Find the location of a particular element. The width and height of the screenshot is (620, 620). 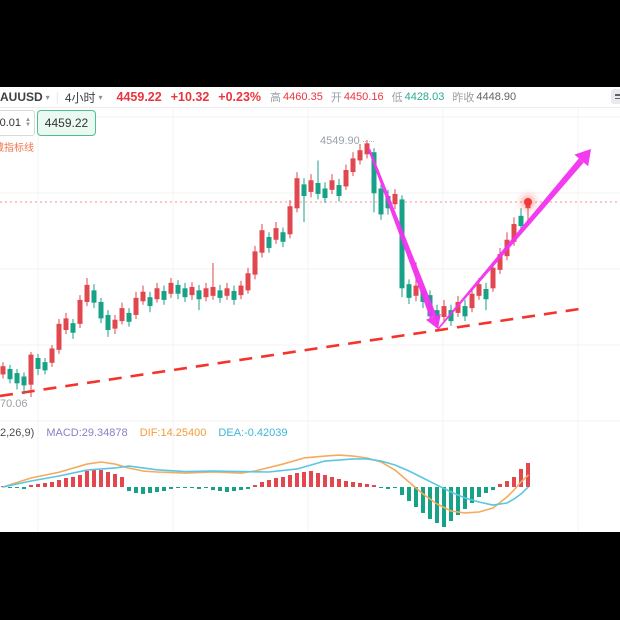

price-change: +10.32 is located at coordinates (190, 97).